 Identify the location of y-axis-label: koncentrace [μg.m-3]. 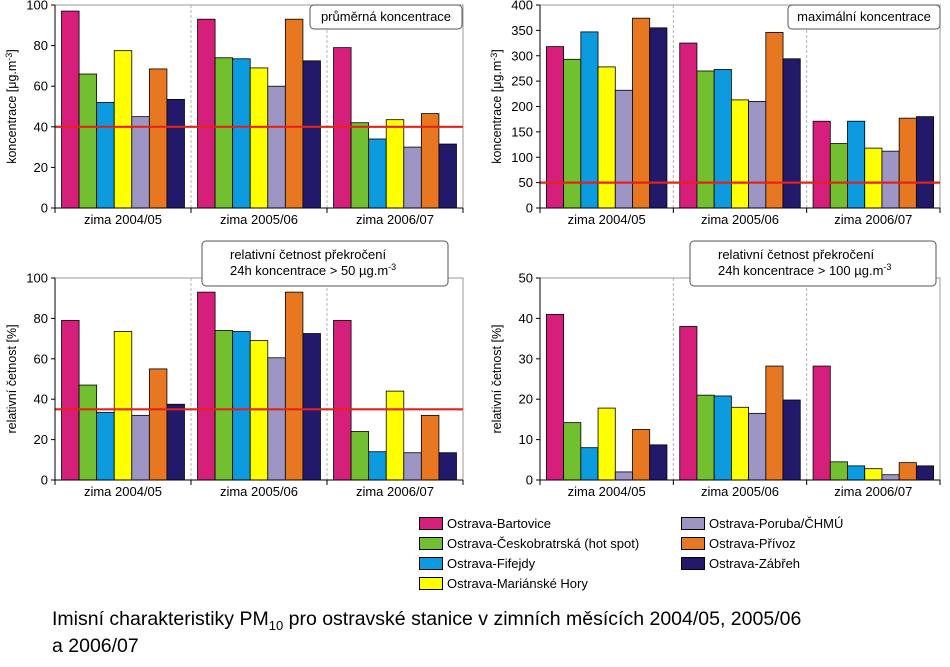
(496, 106).